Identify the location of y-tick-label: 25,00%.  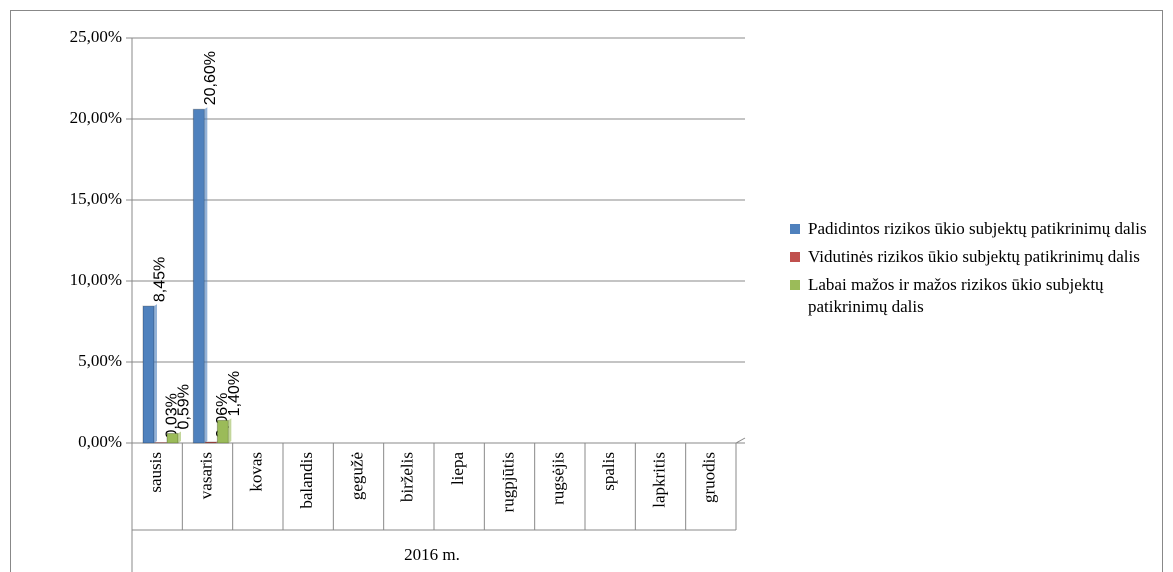
(96, 36).